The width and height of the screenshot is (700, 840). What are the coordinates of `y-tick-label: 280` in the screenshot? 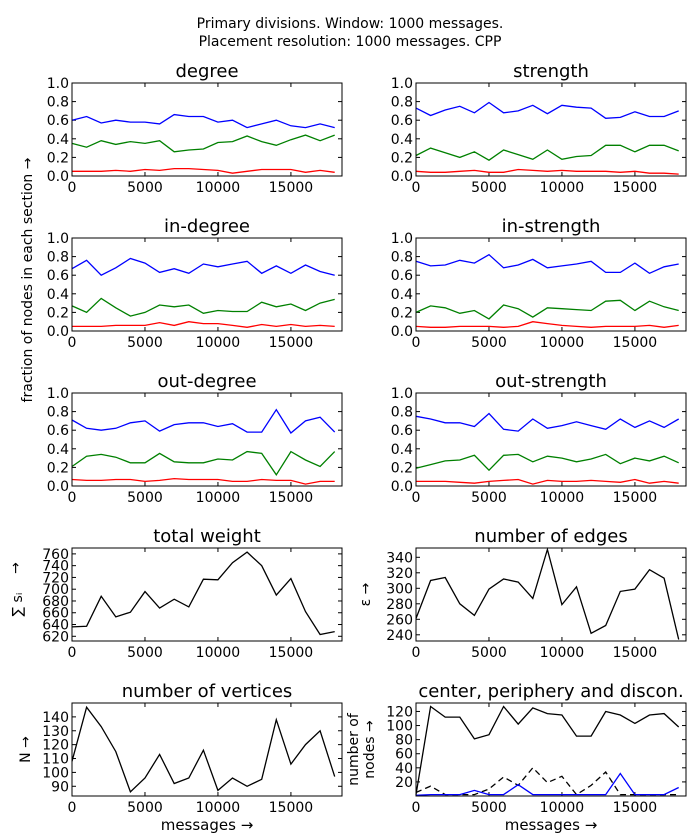 It's located at (399, 605).